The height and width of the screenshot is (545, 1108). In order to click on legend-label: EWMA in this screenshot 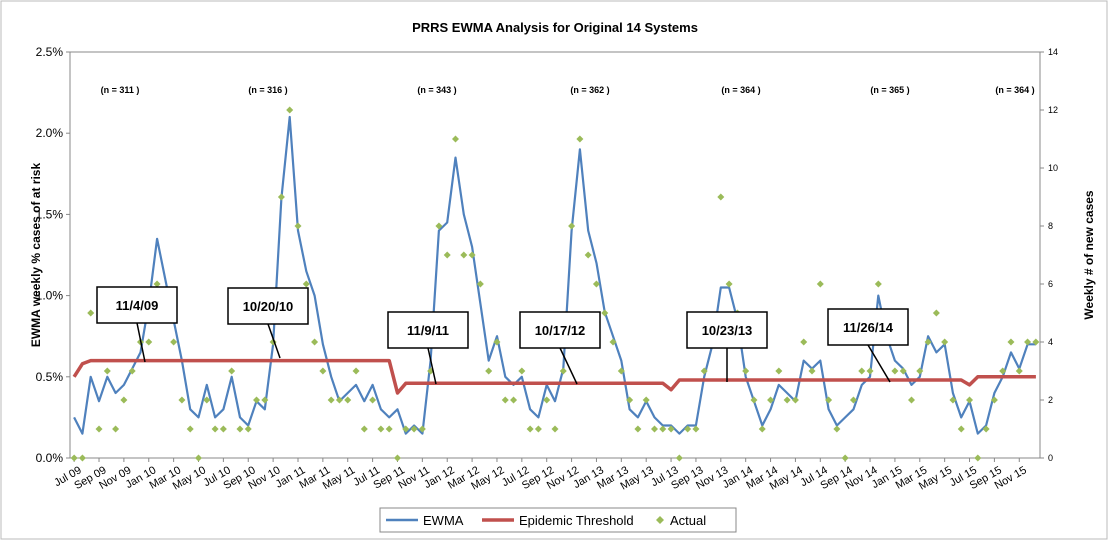, I will do `click(443, 520)`.